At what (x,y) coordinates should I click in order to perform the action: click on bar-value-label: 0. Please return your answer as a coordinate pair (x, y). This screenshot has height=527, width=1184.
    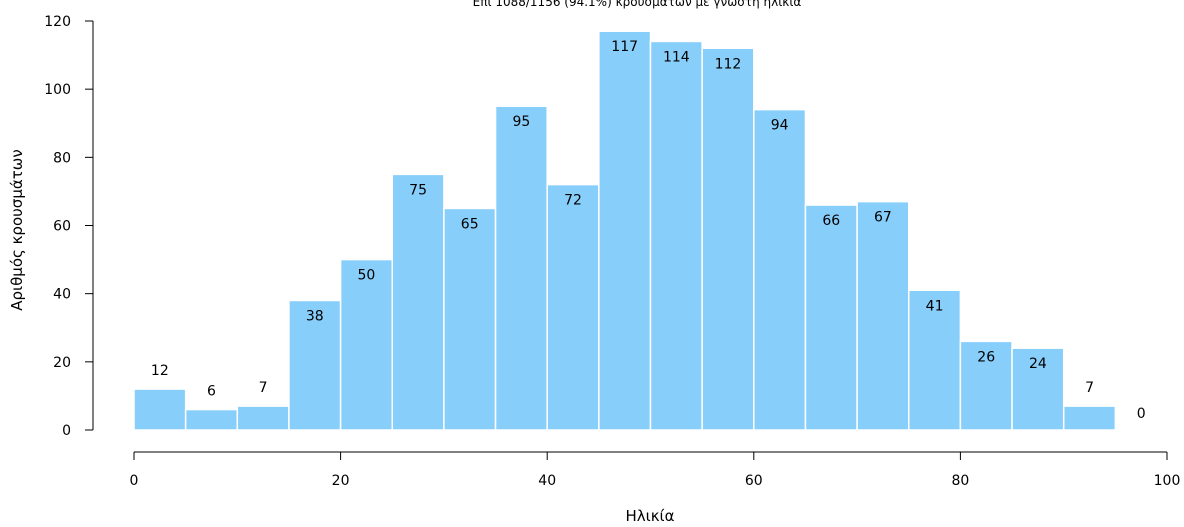
    Looking at the image, I should click on (1141, 414).